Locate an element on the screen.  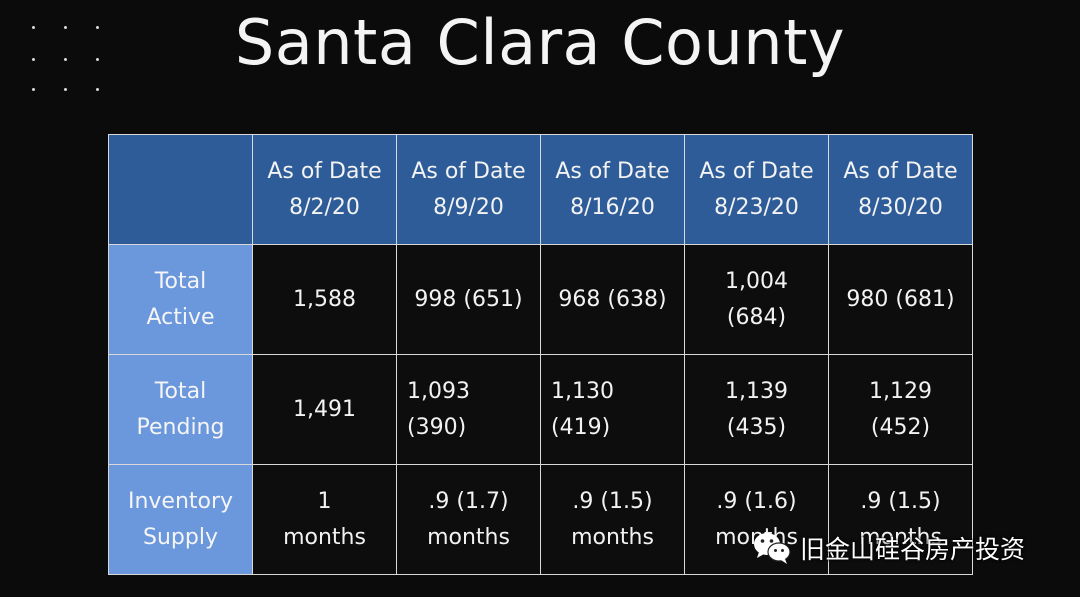
date-header-text: As of Date 8/16/20 is located at coordinates (612, 189).